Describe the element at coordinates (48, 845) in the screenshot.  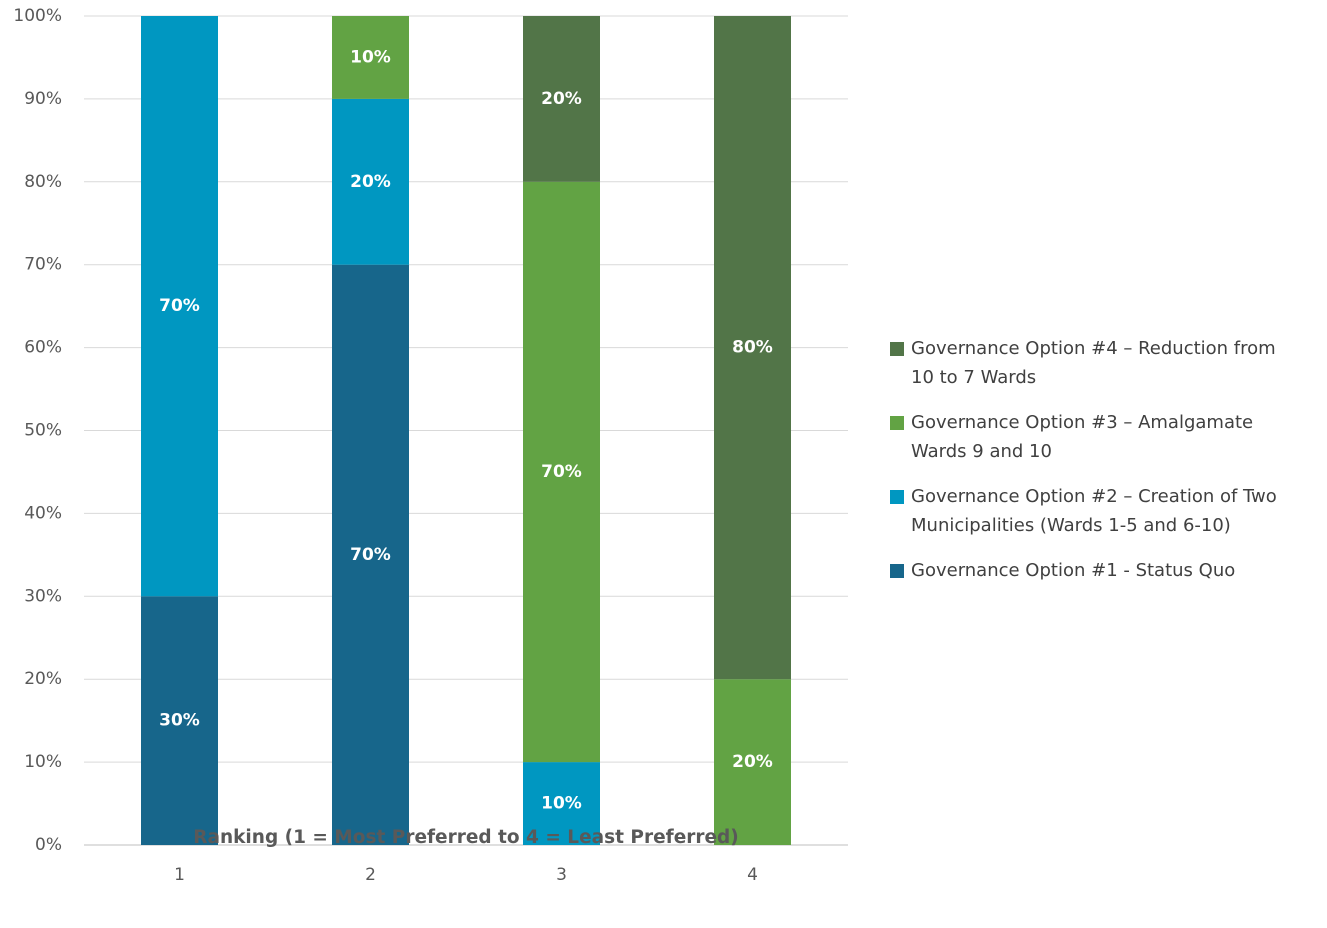
I see `y-tick-label: 0%` at that location.